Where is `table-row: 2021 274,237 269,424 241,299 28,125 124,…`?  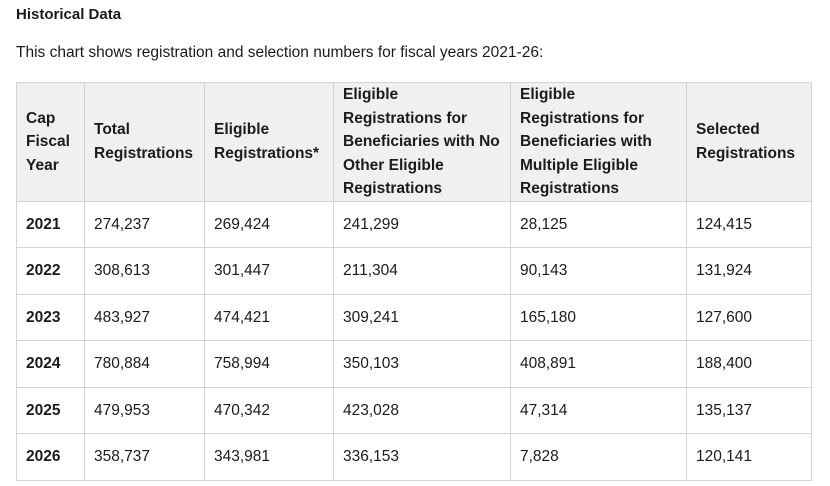
table-row: 2021 274,237 269,424 241,299 28,125 124,… is located at coordinates (414, 224).